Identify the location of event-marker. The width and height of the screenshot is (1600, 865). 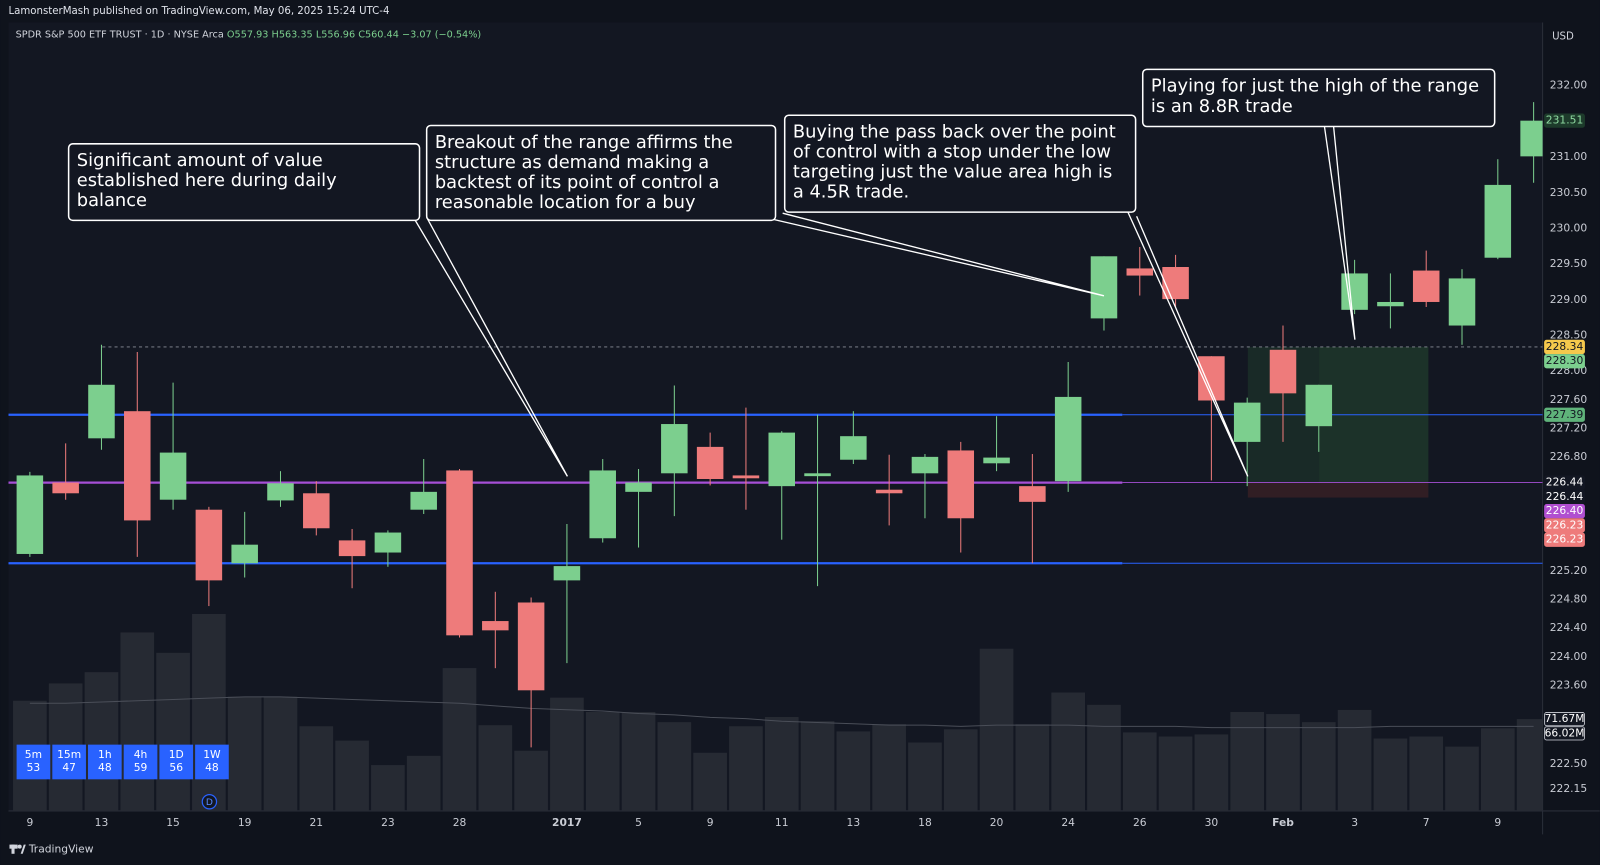
(209, 802).